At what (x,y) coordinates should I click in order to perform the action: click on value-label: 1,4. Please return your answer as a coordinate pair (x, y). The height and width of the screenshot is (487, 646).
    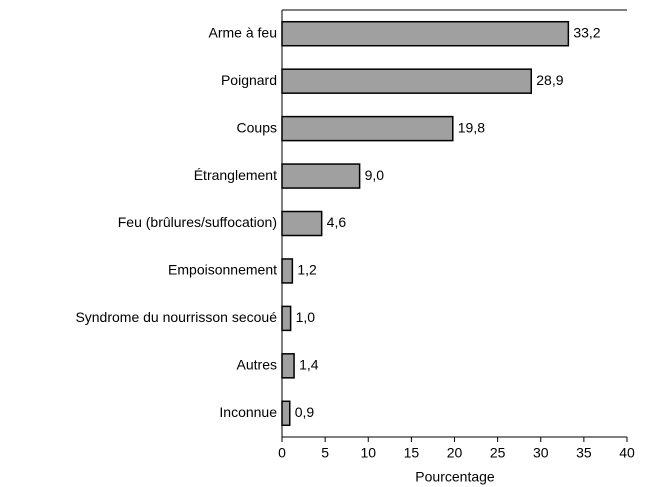
    Looking at the image, I should click on (309, 365).